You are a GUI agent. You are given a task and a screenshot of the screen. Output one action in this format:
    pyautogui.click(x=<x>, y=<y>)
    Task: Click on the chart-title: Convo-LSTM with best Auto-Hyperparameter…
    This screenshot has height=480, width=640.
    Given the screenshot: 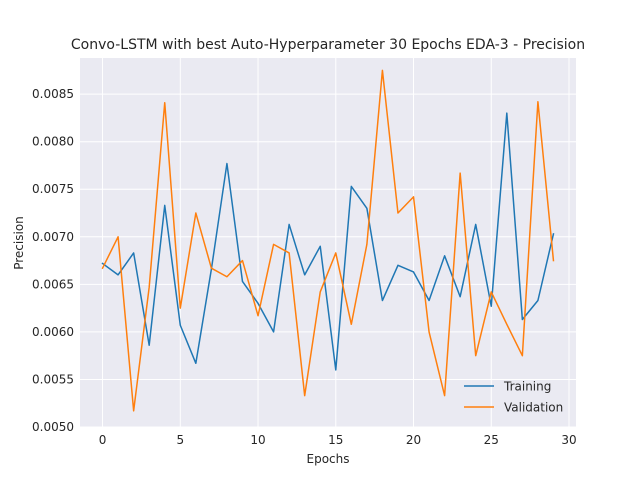 What is the action you would take?
    pyautogui.click(x=328, y=45)
    